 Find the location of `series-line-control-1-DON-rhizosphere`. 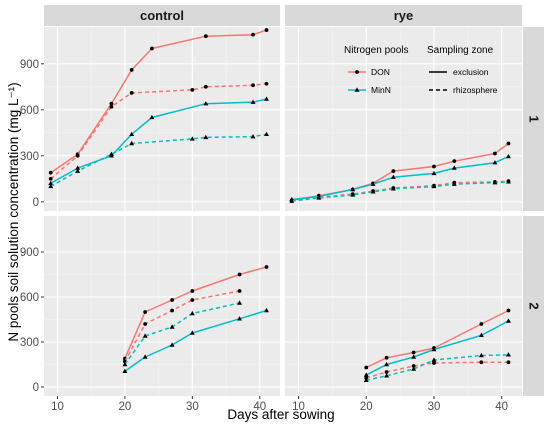

series-line-control-1-DON-rhizosphere is located at coordinates (158, 131).